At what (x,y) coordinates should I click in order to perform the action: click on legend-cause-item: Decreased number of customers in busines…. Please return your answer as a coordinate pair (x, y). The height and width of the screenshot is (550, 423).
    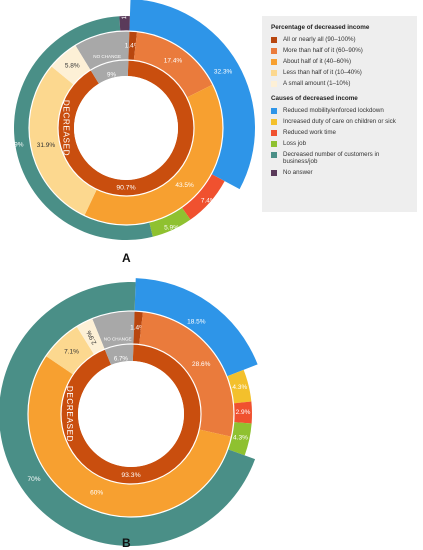
    Looking at the image, I should click on (340, 158).